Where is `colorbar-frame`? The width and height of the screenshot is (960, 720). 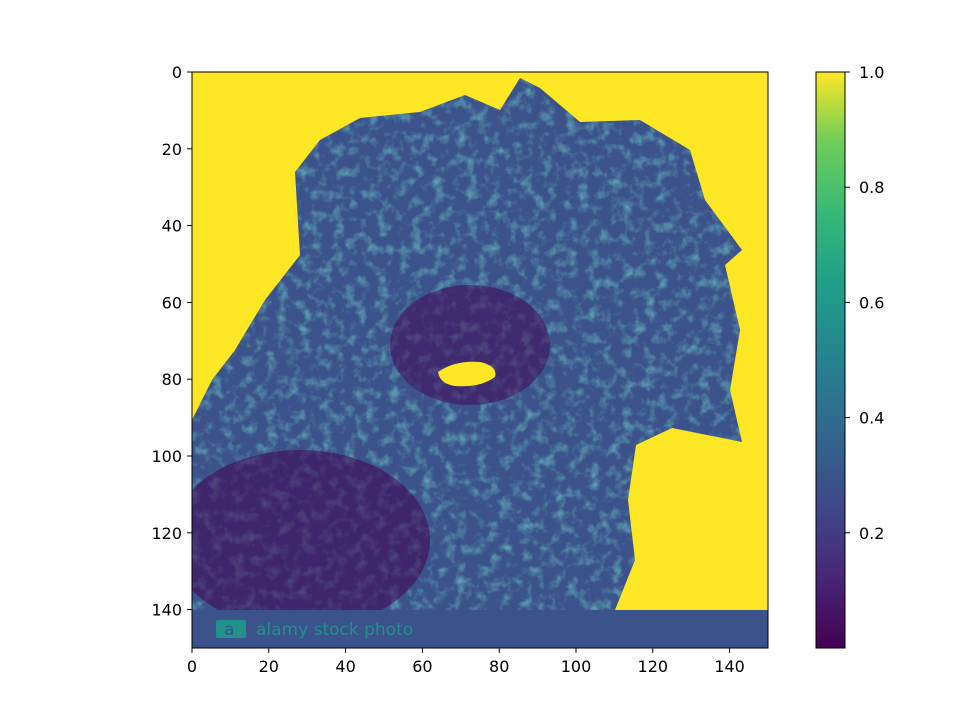
colorbar-frame is located at coordinates (830, 360).